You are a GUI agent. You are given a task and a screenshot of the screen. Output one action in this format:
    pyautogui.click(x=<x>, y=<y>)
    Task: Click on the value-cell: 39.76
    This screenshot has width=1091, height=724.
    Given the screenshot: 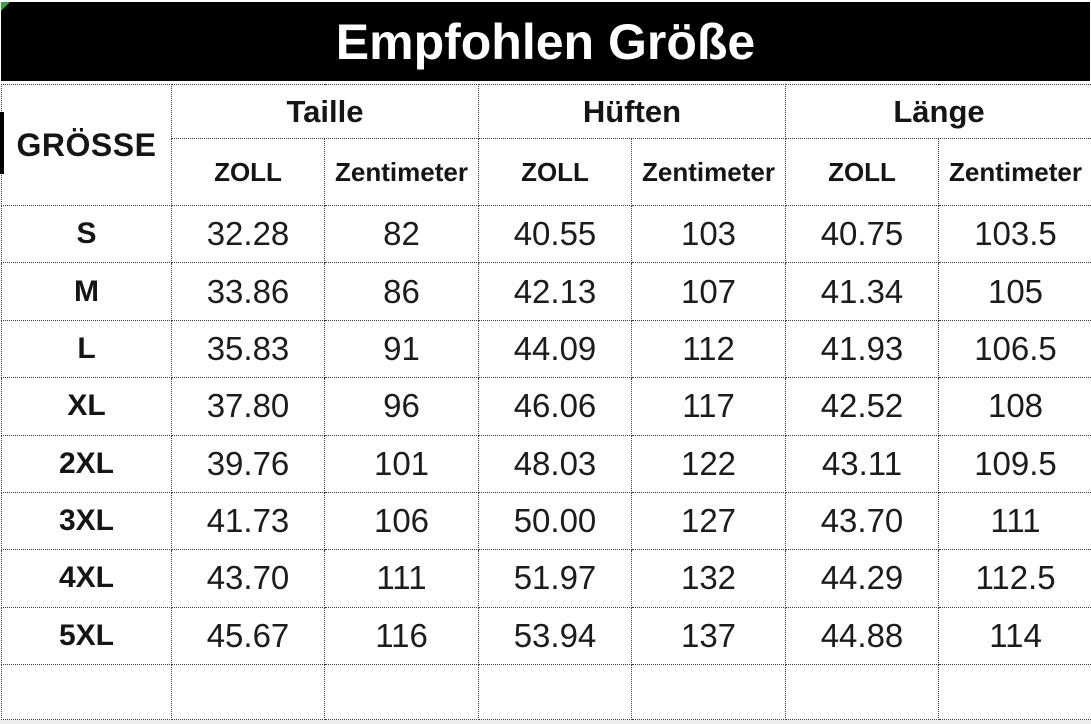 What is the action you would take?
    pyautogui.click(x=248, y=463)
    